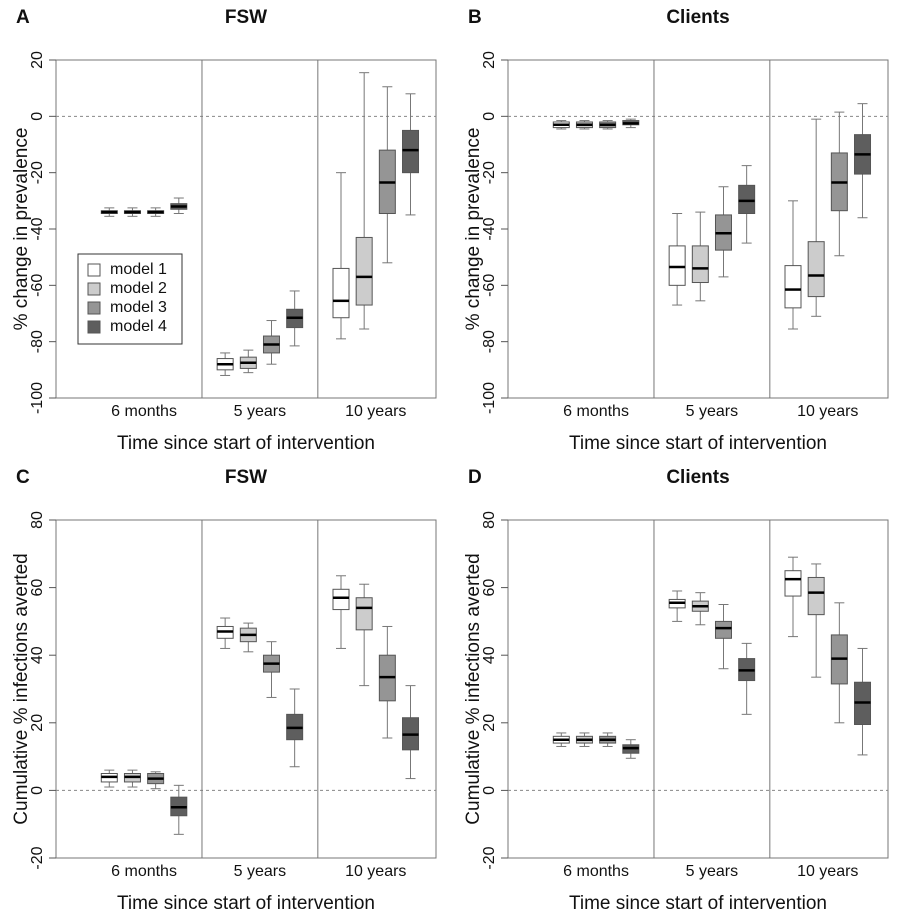 The height and width of the screenshot is (916, 904). I want to click on panel-label: C, so click(23, 477).